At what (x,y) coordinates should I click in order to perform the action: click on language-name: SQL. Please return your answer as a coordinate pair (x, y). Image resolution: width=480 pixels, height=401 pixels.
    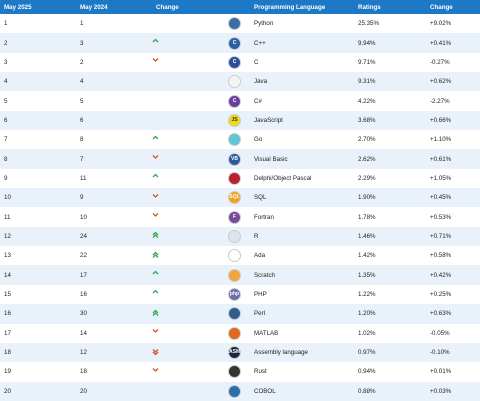
    Looking at the image, I should click on (260, 198).